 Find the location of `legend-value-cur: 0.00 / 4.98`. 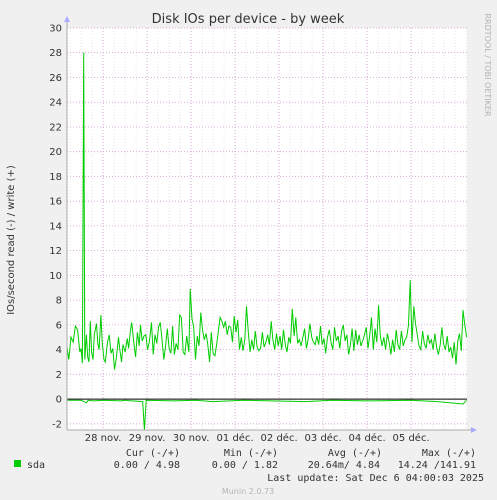

legend-value-cur: 0.00 / 4.98 is located at coordinates (147, 465).